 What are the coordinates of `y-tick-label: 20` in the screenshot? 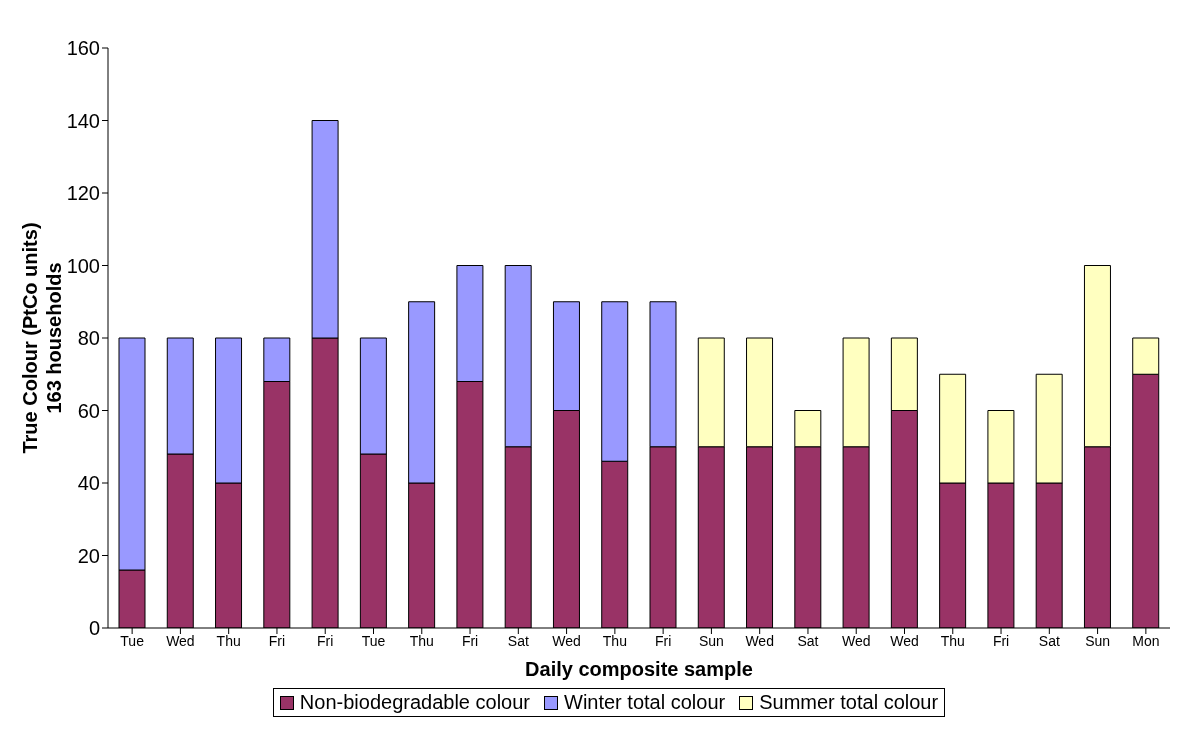 It's located at (88, 555).